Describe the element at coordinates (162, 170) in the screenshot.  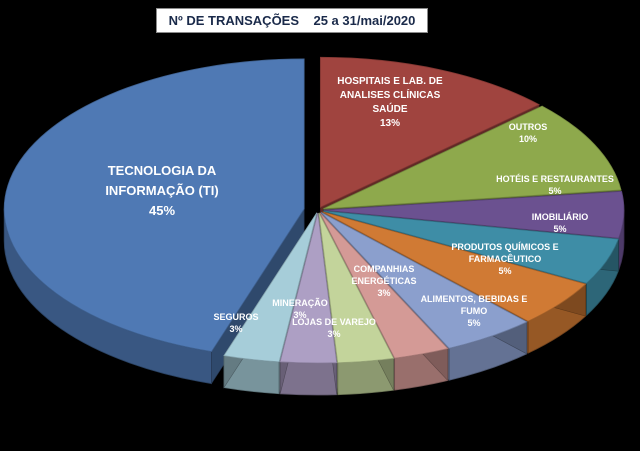
I see `slice-label-line: TECNOLOGIA DA` at that location.